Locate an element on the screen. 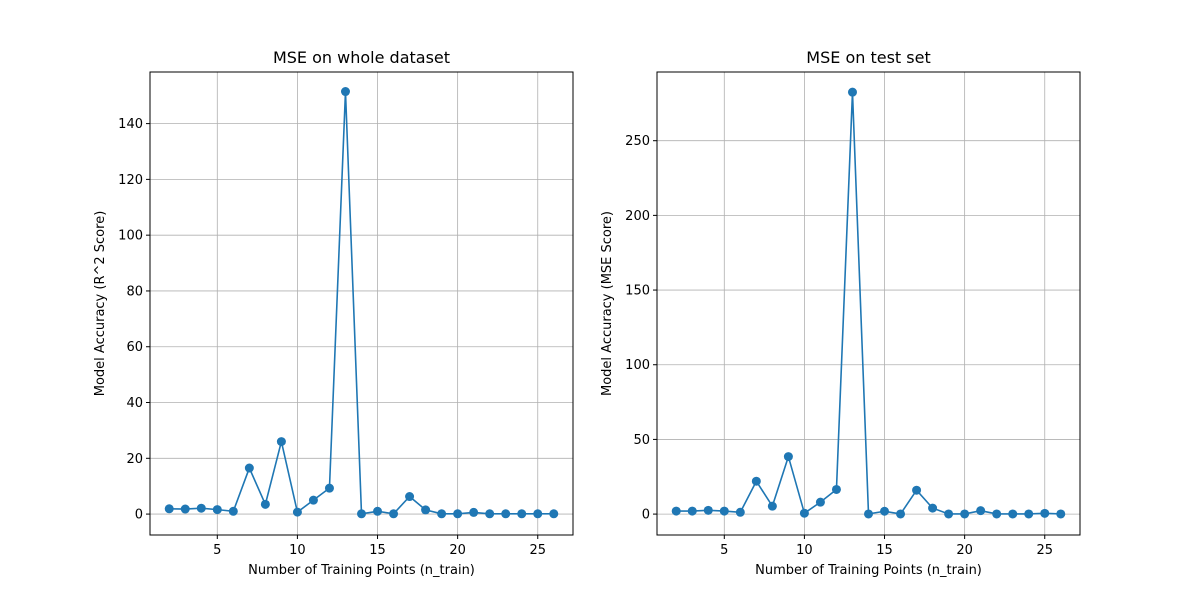 The height and width of the screenshot is (600, 1200). y-tick-label: 40 is located at coordinates (134, 403).